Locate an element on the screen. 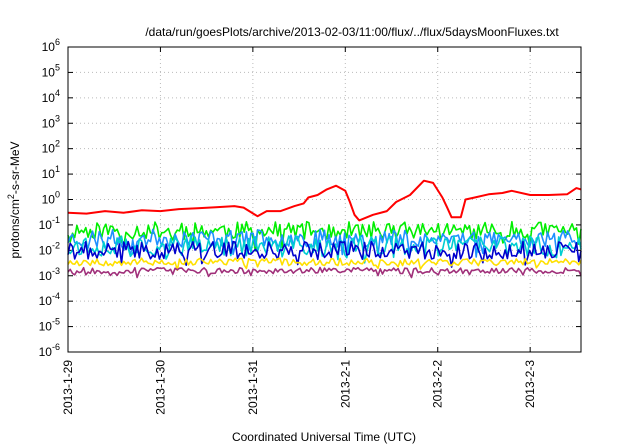 This screenshot has height=448, width=640. y-tick-exponent: 0 is located at coordinates (57, 195).